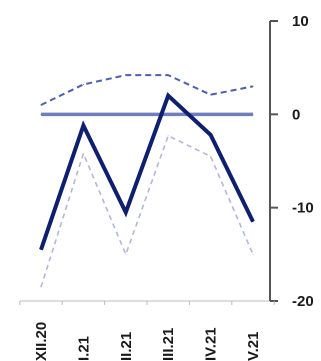 The width and height of the screenshot is (321, 361). Describe the element at coordinates (303, 208) in the screenshot. I see `y-tick-label: -10` at that location.